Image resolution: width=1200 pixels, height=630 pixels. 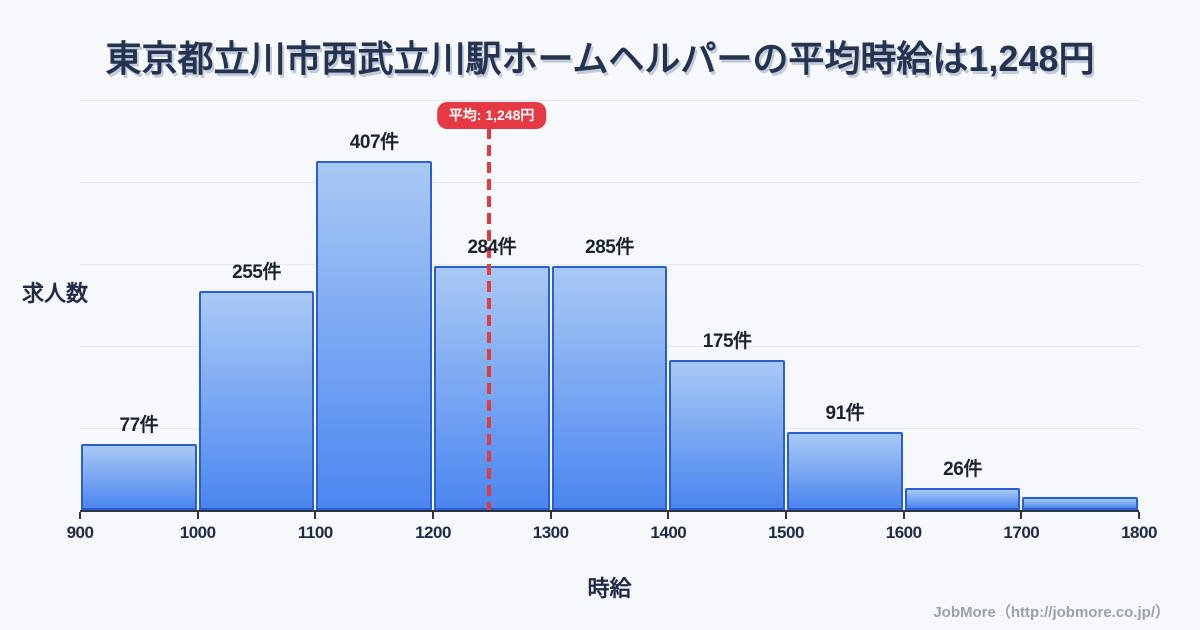 What do you see at coordinates (139, 425) in the screenshot?
I see `bar-value-label: 77件` at bounding box center [139, 425].